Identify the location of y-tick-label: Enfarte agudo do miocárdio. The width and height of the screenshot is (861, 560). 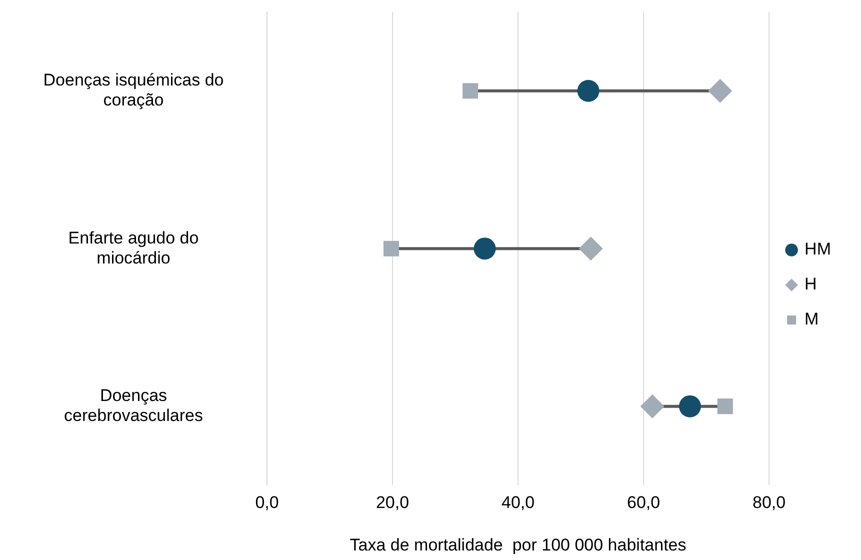
(133, 248).